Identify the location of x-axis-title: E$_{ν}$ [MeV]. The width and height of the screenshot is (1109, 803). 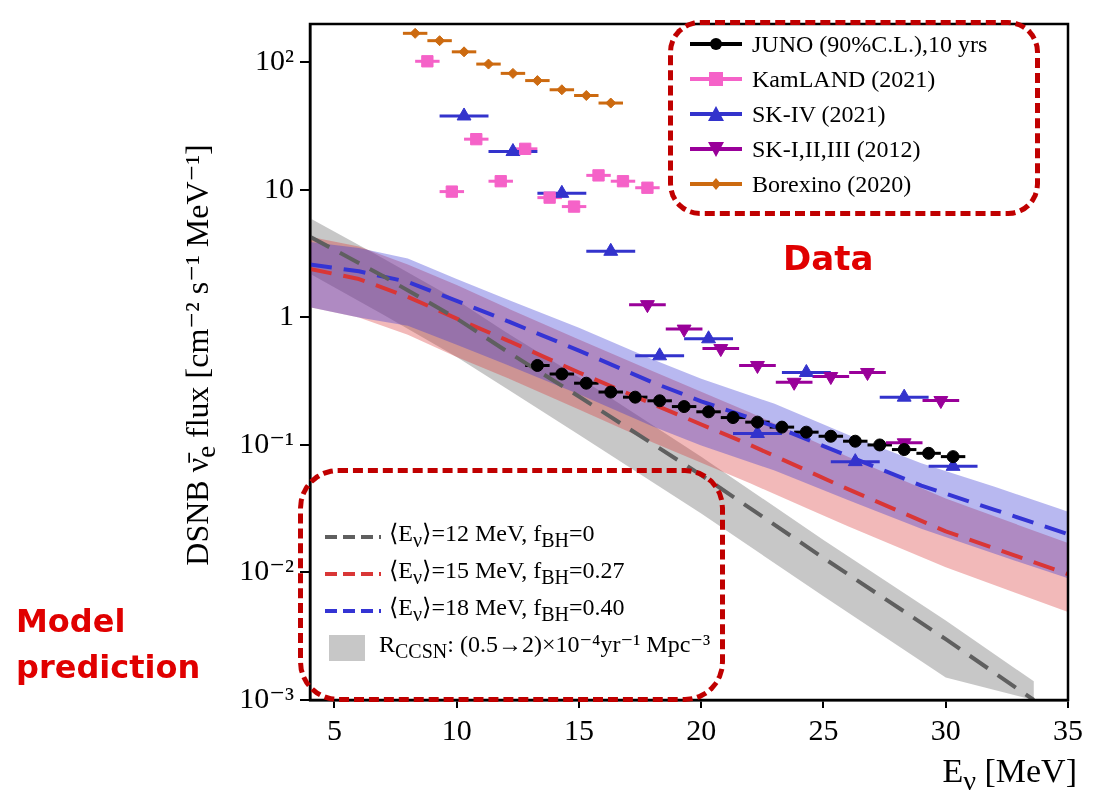
(1009, 774).